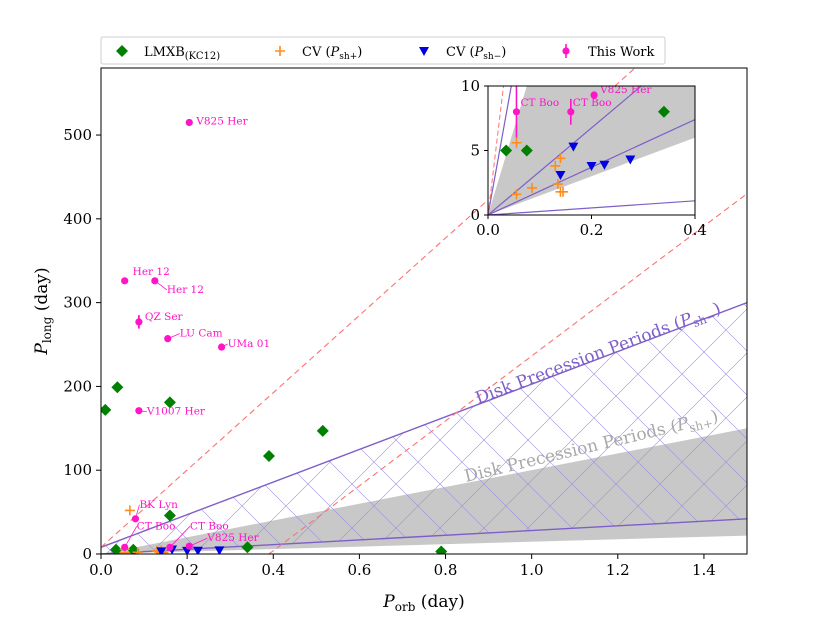 Image resolution: width=830 pixels, height=623 pixels. I want to click on y-axis-label: Plong (day), so click(43, 311).